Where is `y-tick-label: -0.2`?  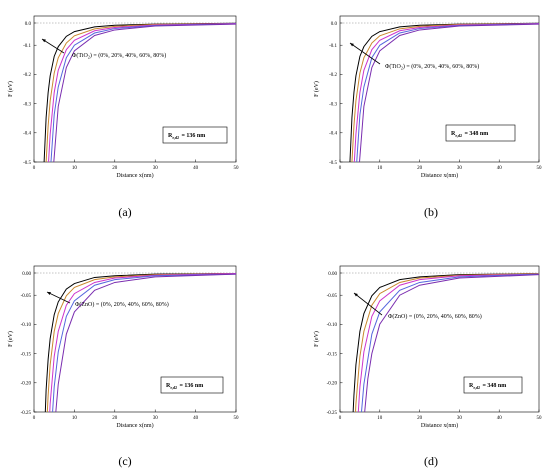 y-tick-label: -0.2 is located at coordinates (333, 75).